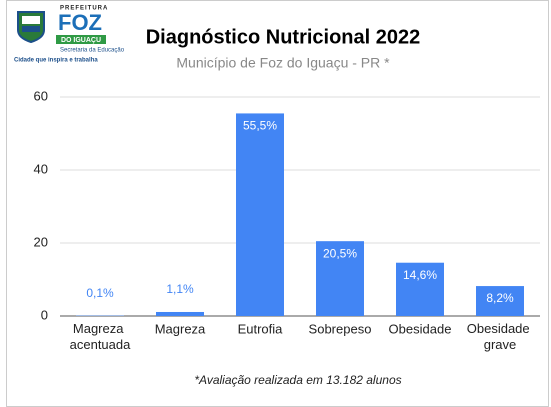 The height and width of the screenshot is (407, 551). I want to click on x-tick-line: grave, so click(500, 344).